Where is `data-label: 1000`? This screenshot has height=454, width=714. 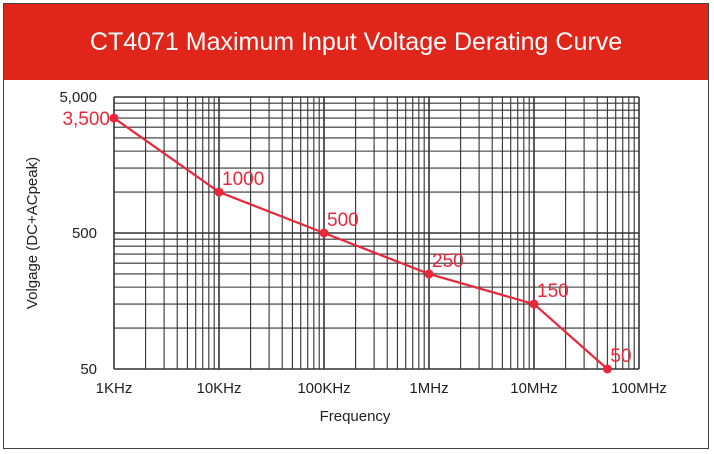 data-label: 1000 is located at coordinates (243, 179).